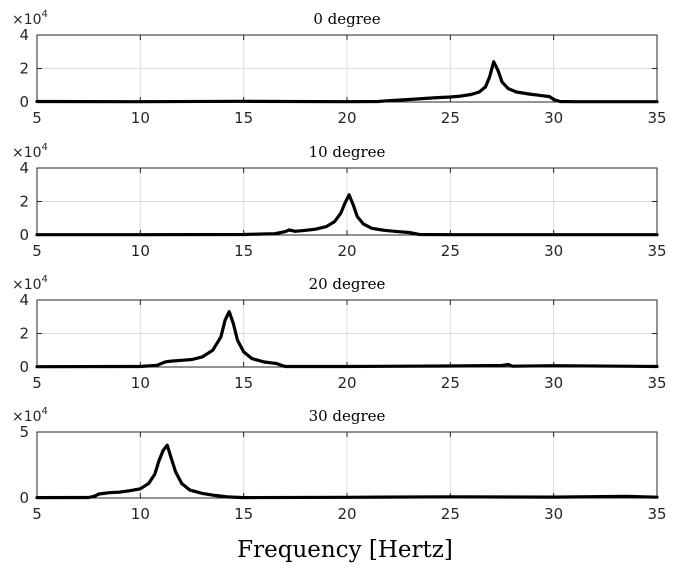  What do you see at coordinates (347, 152) in the screenshot?
I see `panel-title: 10 degree` at bounding box center [347, 152].